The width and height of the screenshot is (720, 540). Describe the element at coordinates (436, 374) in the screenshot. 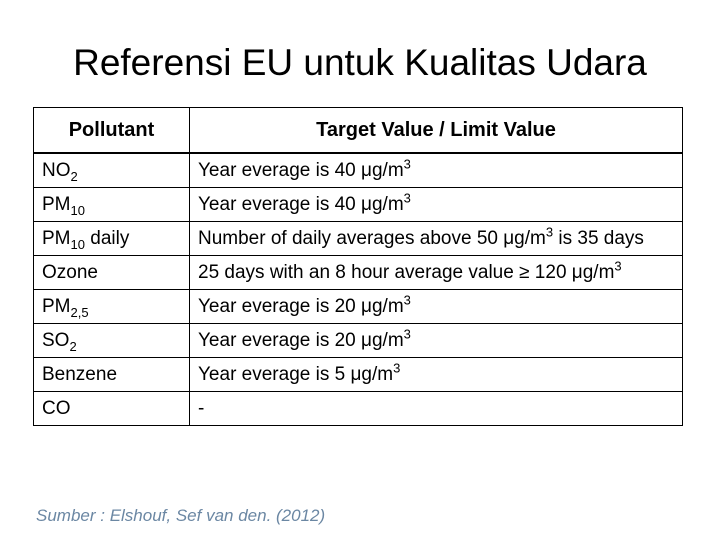

I see `limit-cell: Year everage is 5 μg/m3` at that location.